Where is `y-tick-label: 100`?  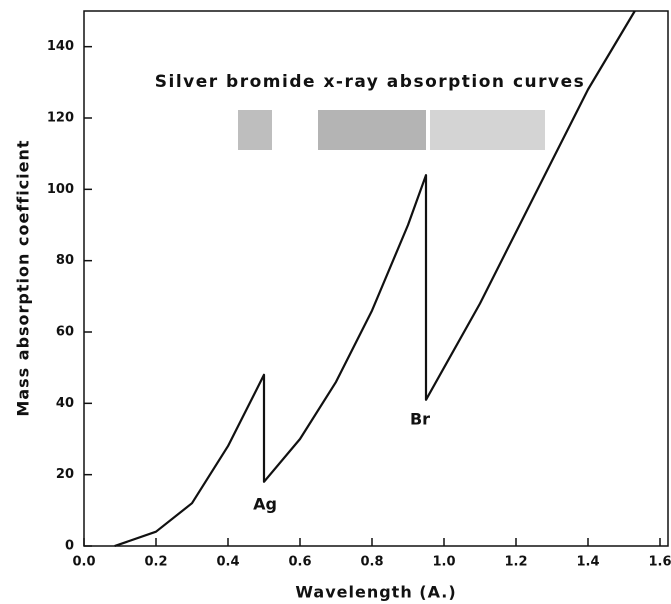 y-tick-label: 100 is located at coordinates (60, 189).